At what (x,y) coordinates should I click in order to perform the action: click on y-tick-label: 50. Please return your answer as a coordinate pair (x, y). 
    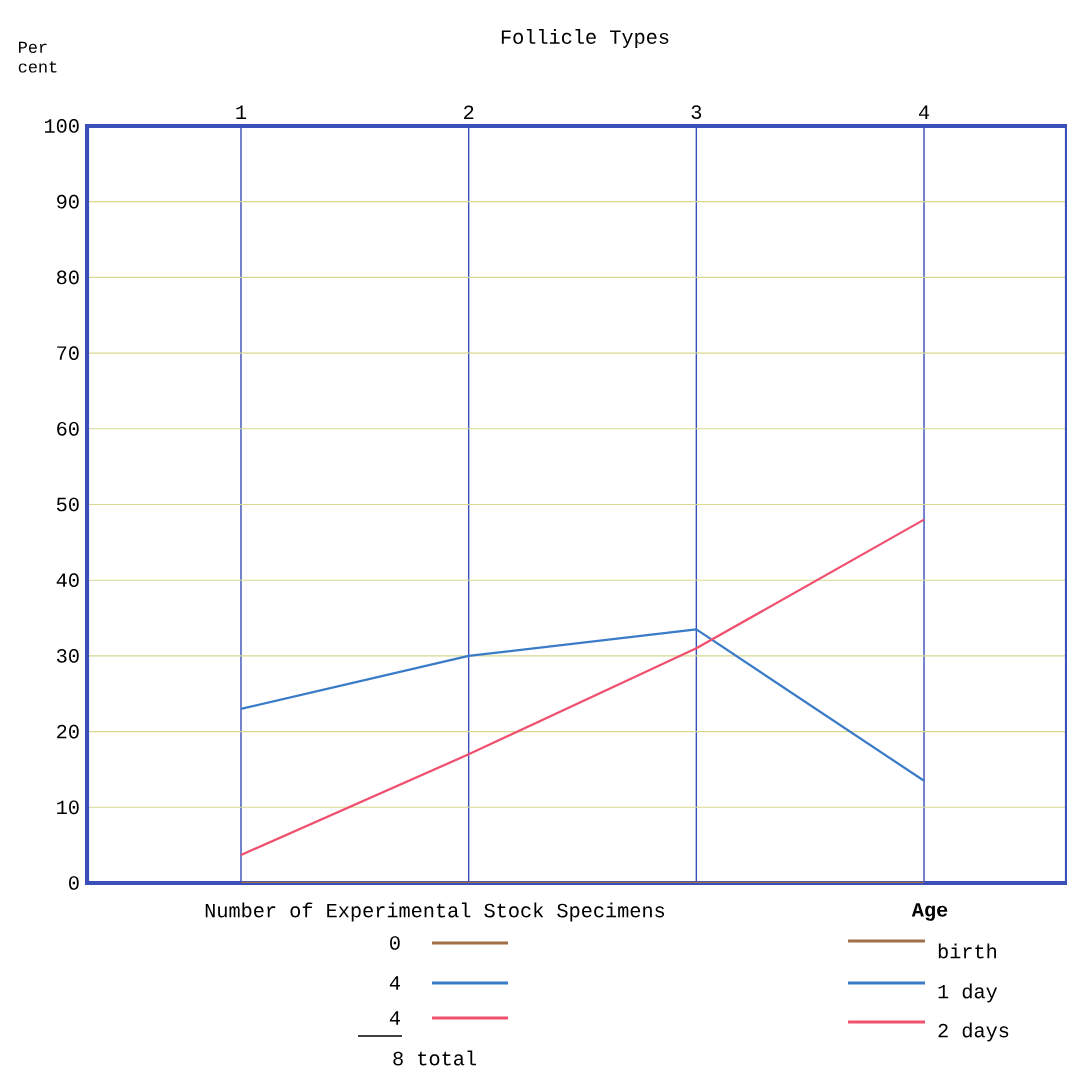
    Looking at the image, I should click on (67, 504).